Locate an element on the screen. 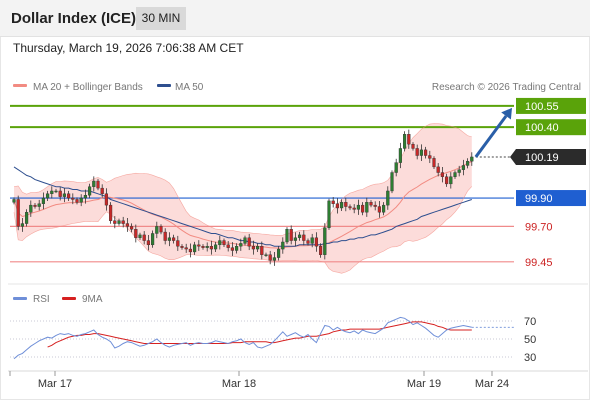  bollinger-legend-swatch is located at coordinates (20, 85).